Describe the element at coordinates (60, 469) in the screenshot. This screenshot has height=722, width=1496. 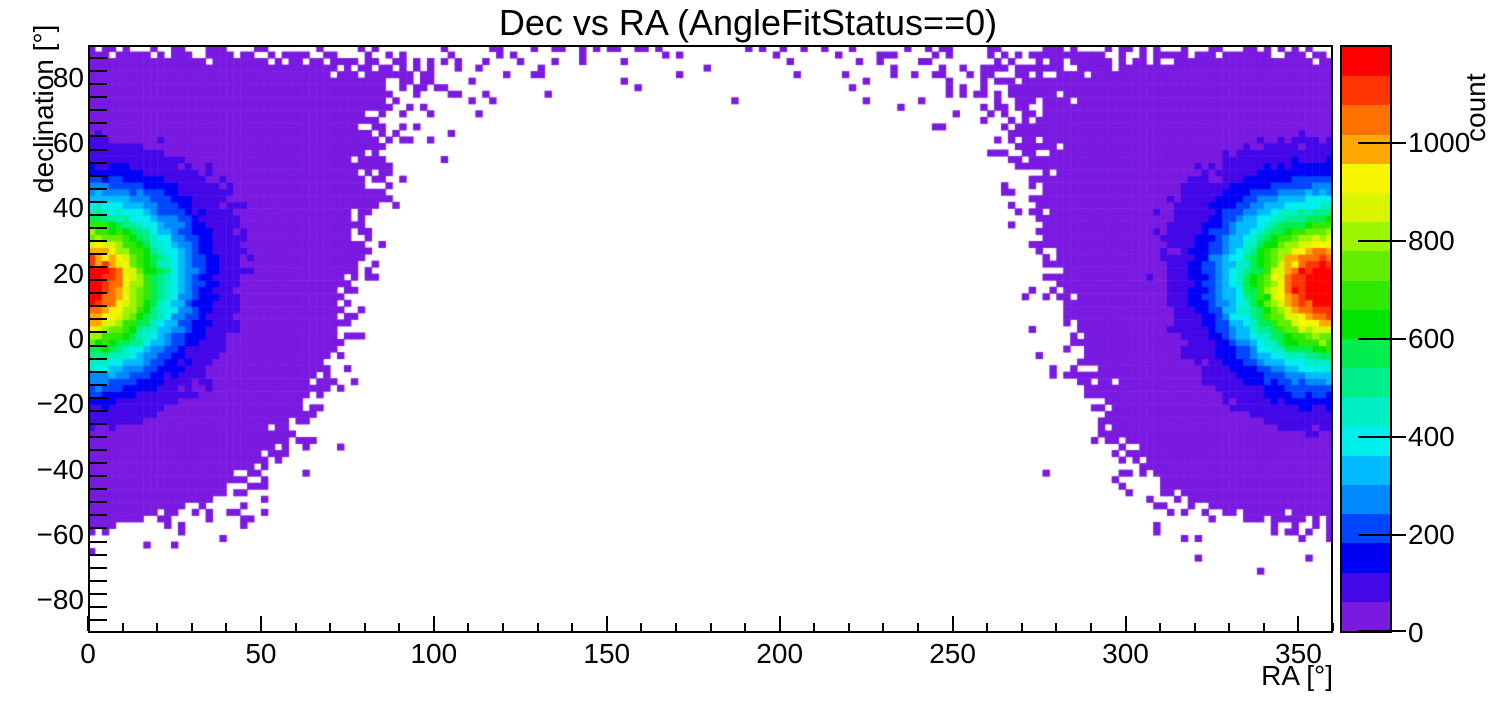
I see `y-tick-label: −40` at that location.